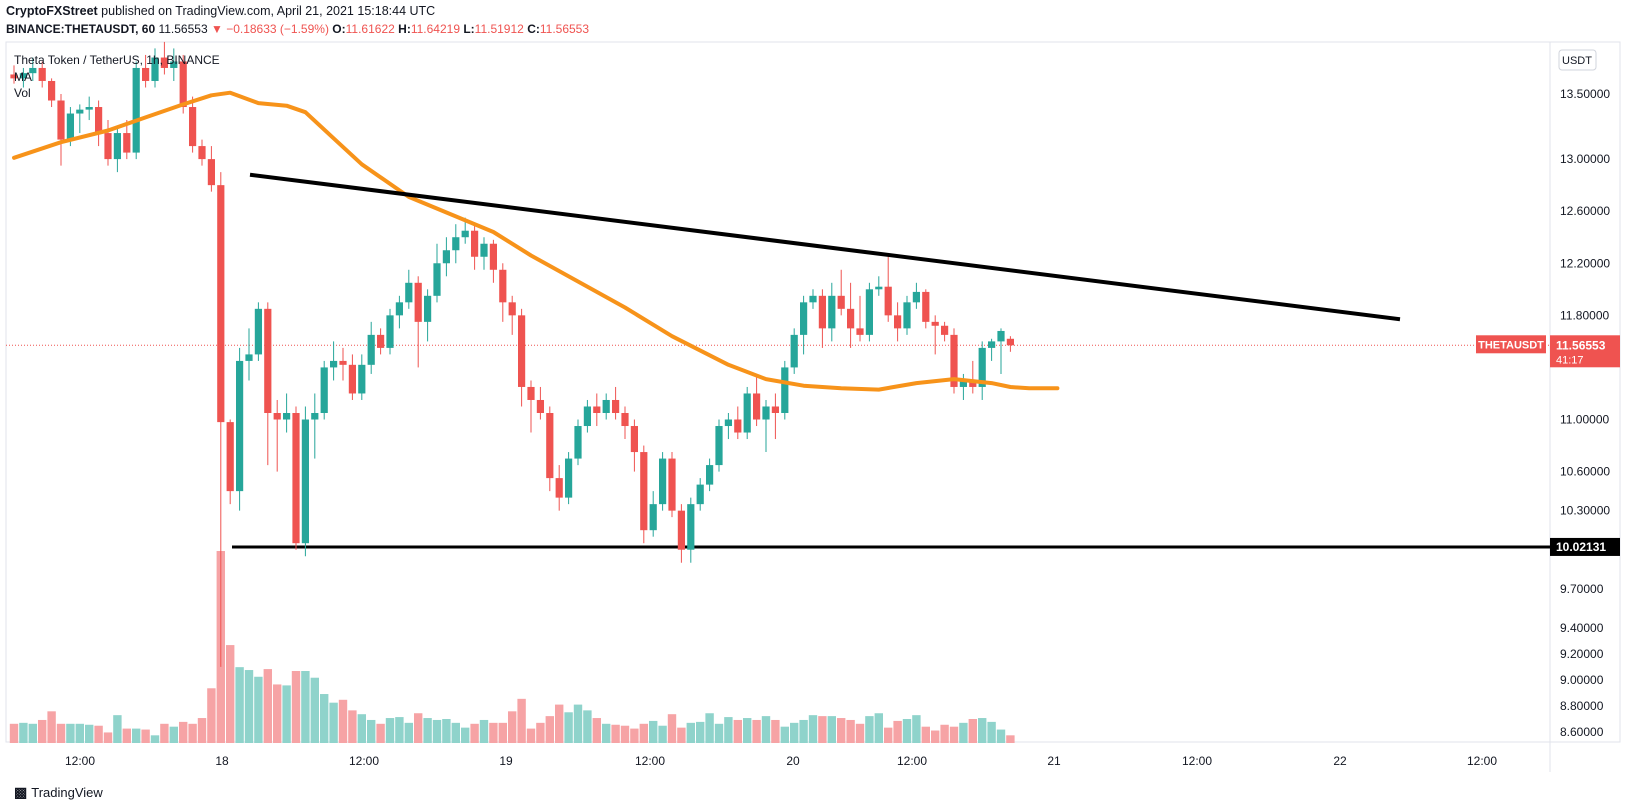 The width and height of the screenshot is (1627, 810). What do you see at coordinates (1340, 761) in the screenshot?
I see `time-tick-label: 22` at bounding box center [1340, 761].